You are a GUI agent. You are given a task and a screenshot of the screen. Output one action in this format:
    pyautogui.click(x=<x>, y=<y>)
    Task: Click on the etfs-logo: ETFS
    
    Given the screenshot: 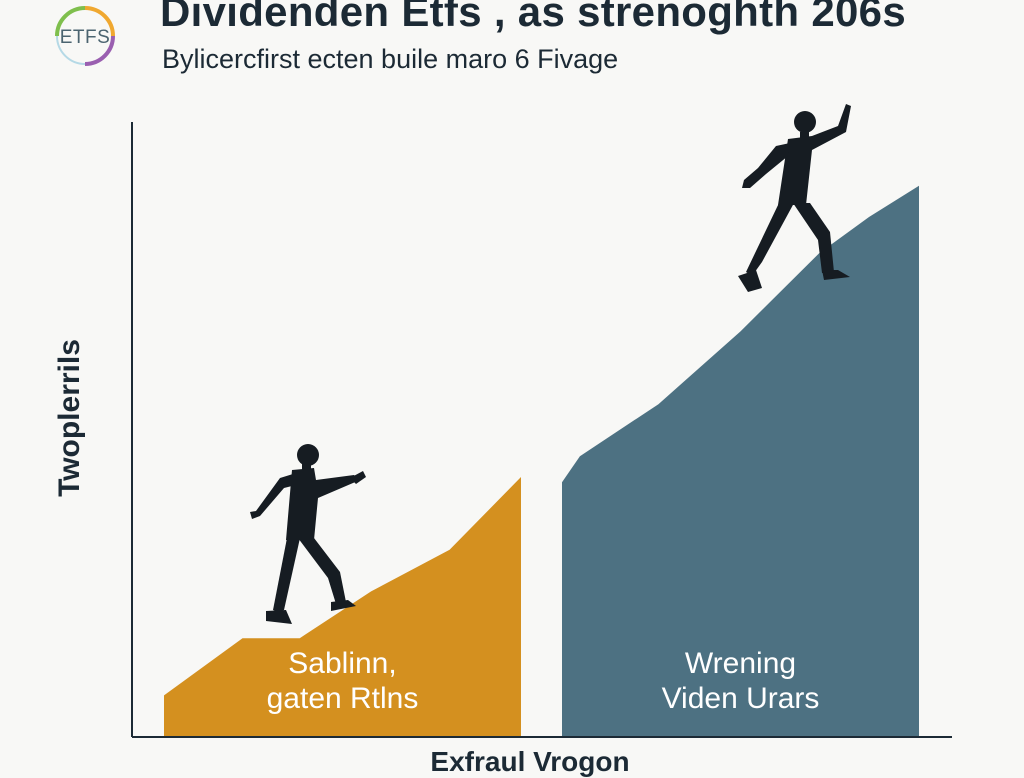 What is the action you would take?
    pyautogui.click(x=85, y=36)
    